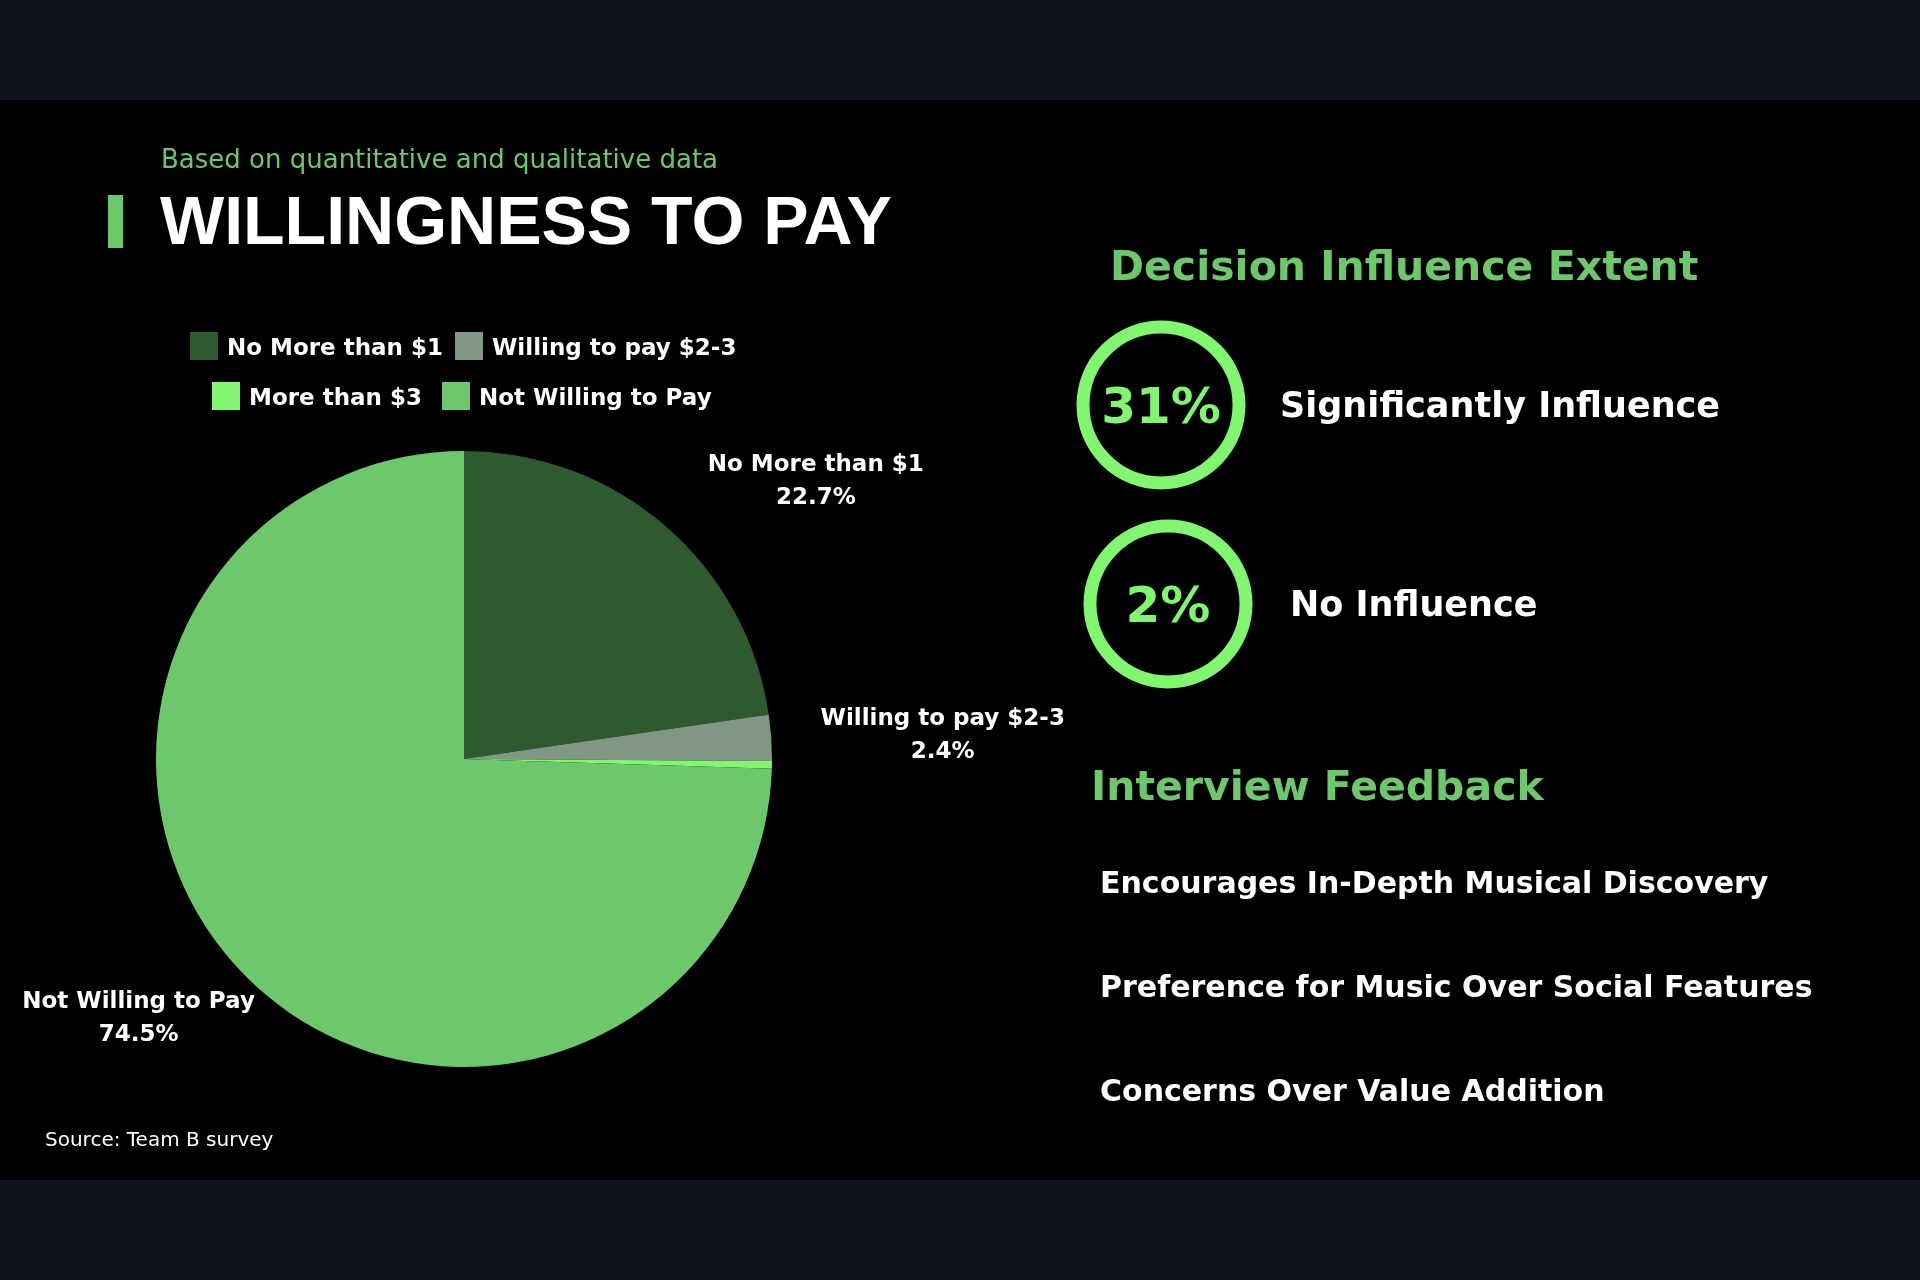 This screenshot has height=1280, width=1920. Describe the element at coordinates (1414, 604) in the screenshot. I see `text: No Influence` at that location.